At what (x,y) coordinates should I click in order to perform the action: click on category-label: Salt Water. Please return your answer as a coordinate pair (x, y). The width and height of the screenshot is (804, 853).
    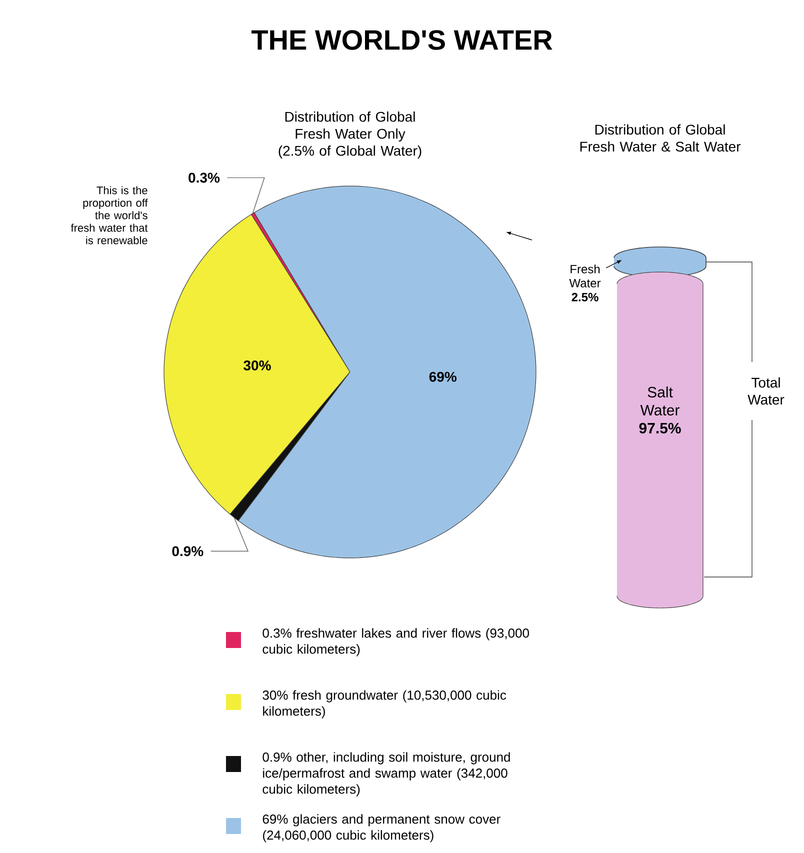
    Looking at the image, I should click on (660, 401).